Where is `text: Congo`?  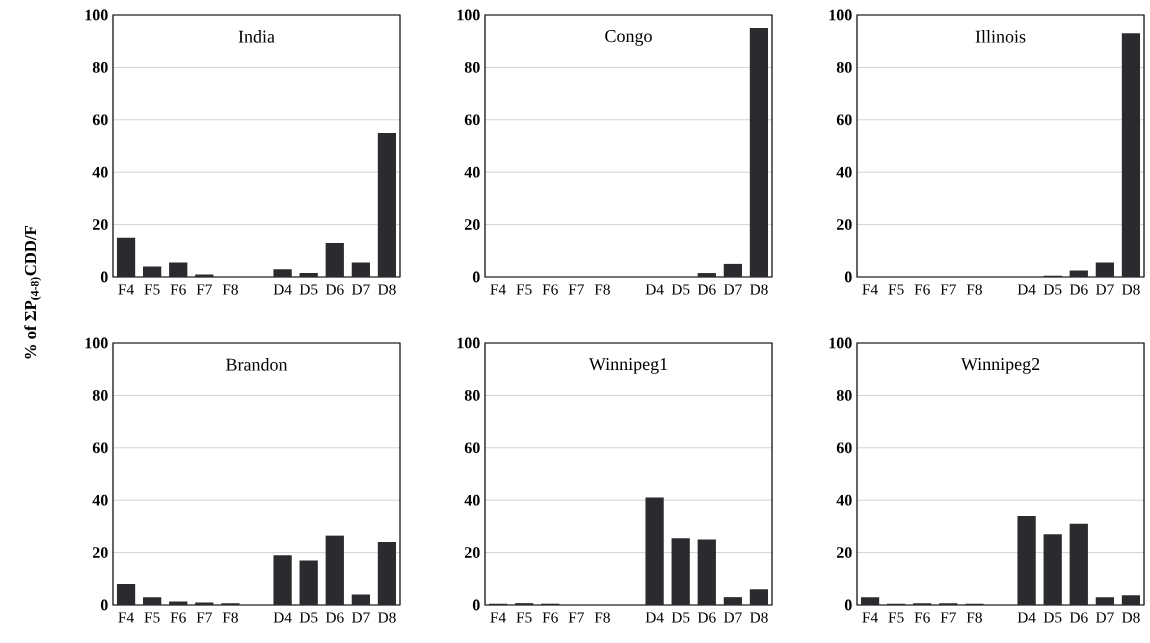
text: Congo is located at coordinates (628, 38).